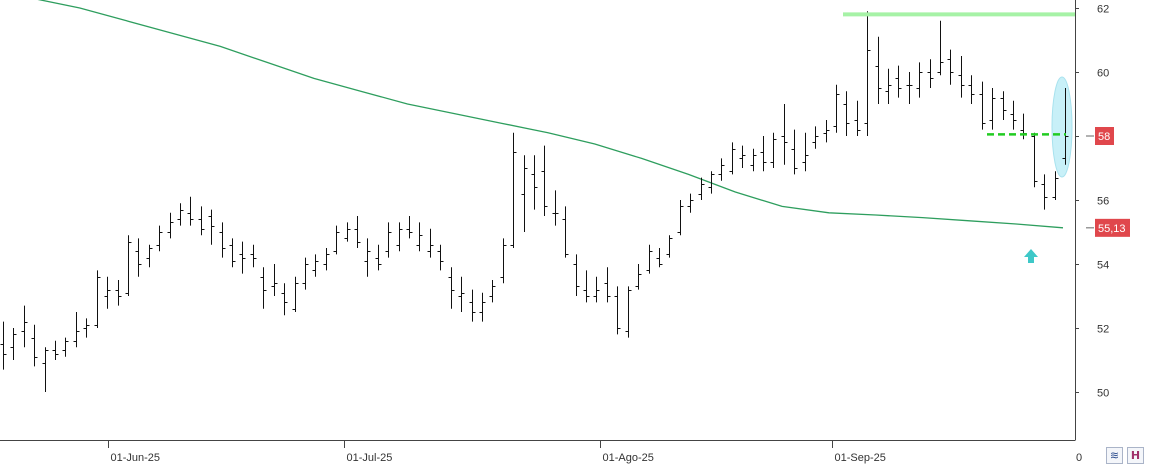  Describe the element at coordinates (860, 458) in the screenshot. I see `date-tick-label: 01-Sep-25` at that location.